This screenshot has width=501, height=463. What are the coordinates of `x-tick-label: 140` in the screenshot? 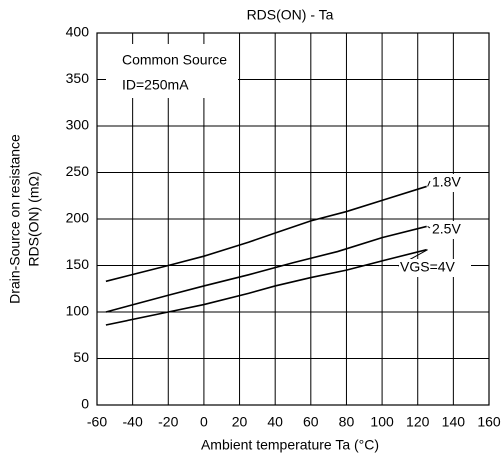 It's located at (454, 422).